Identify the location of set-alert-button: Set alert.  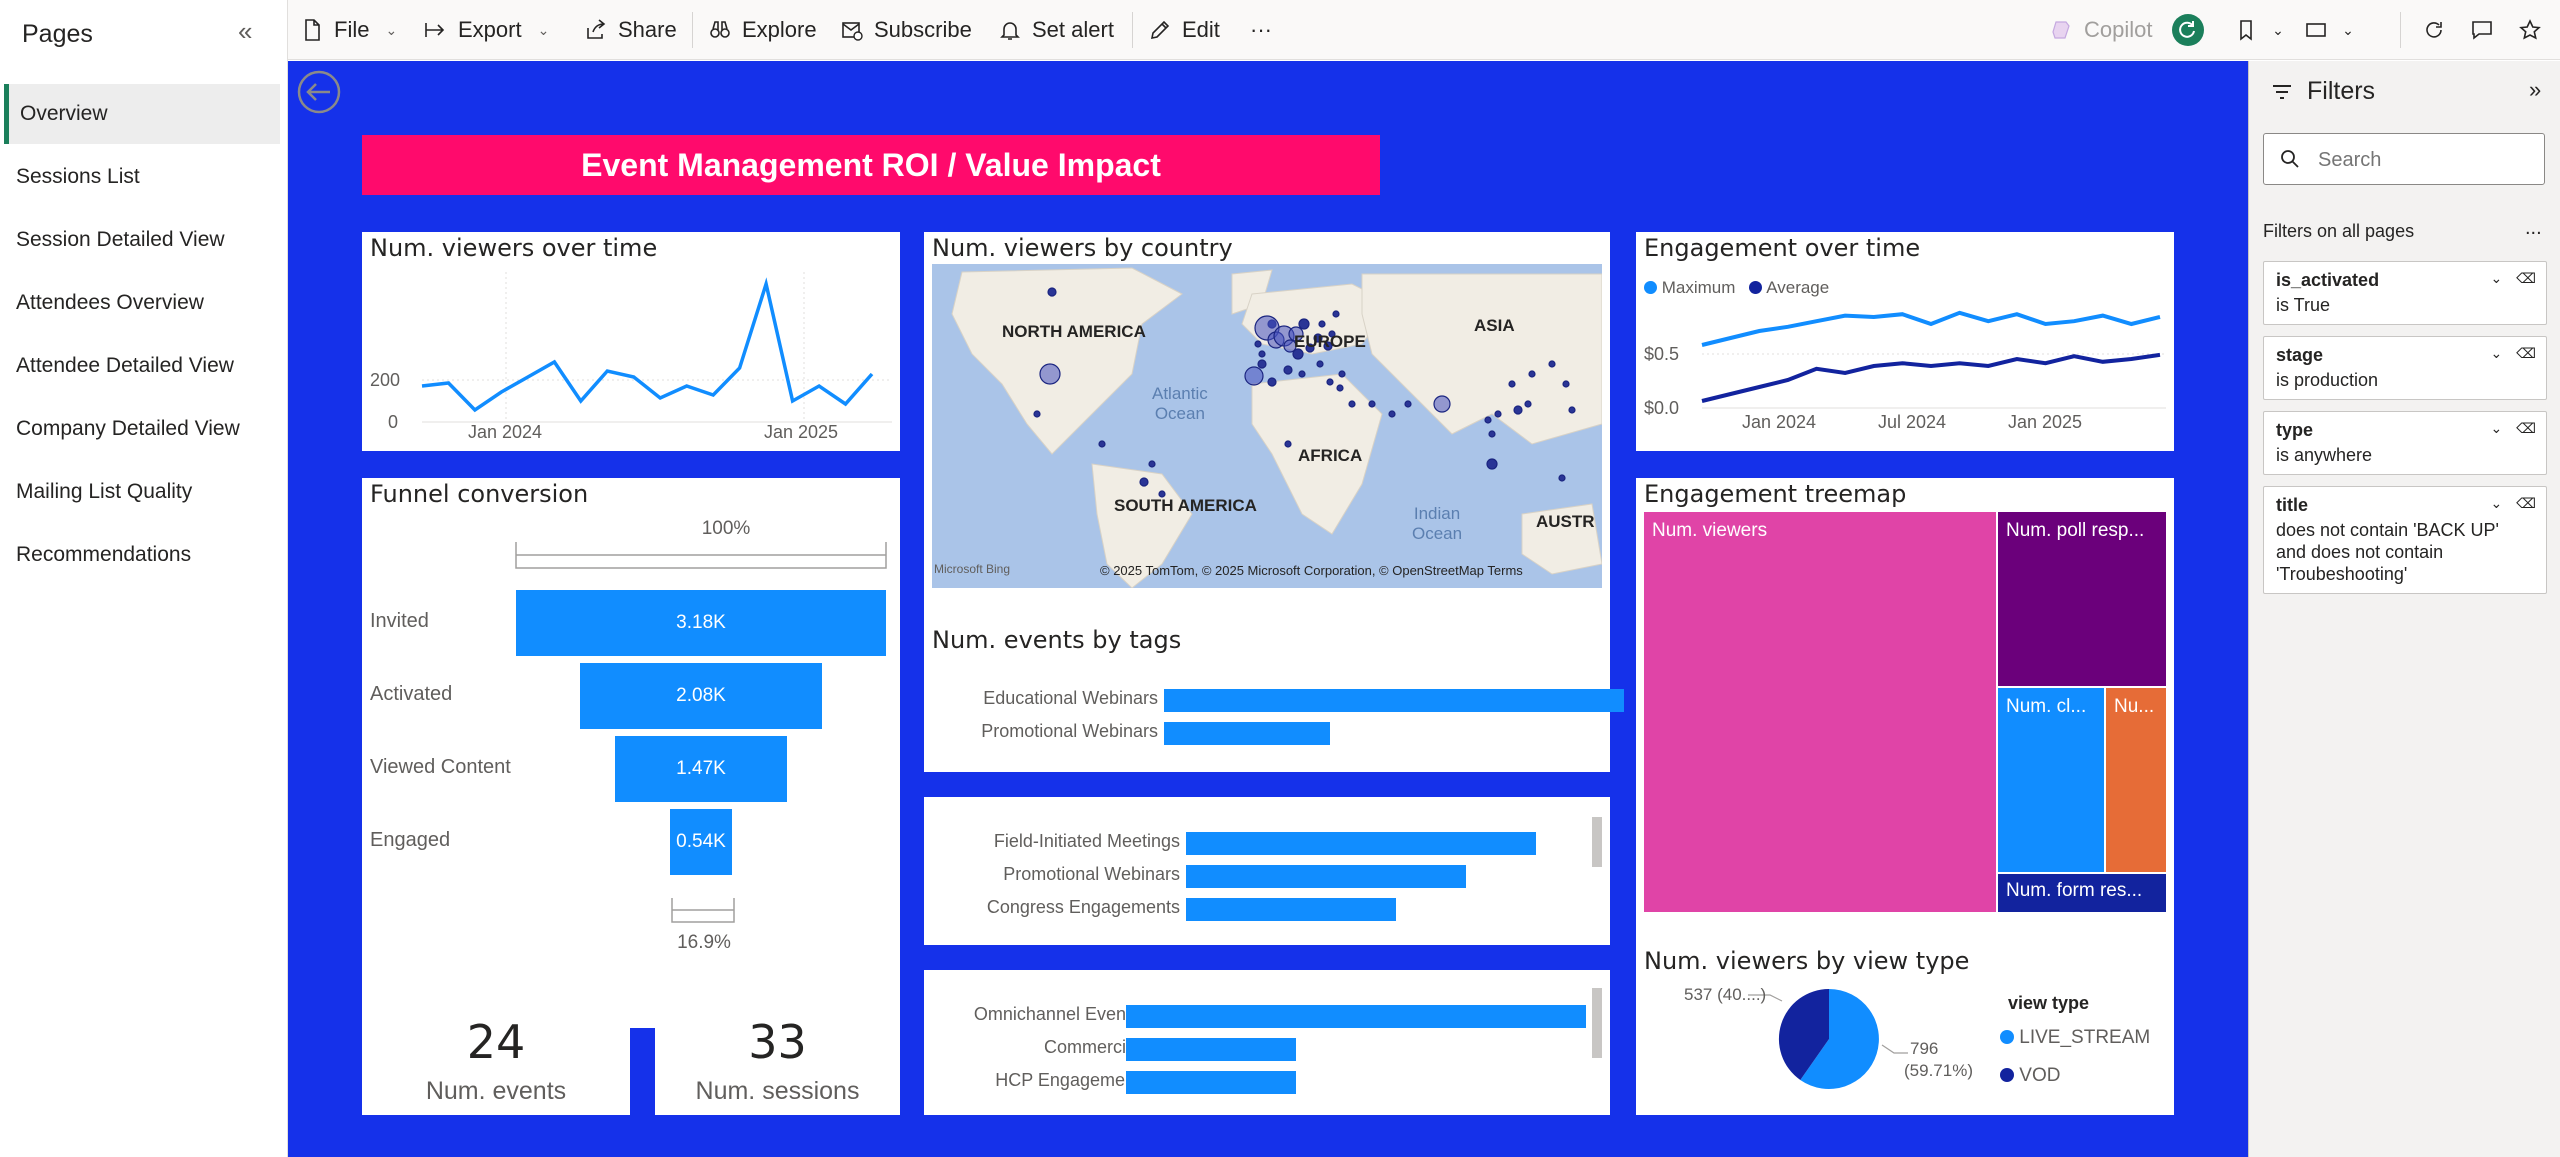
(1056, 30).